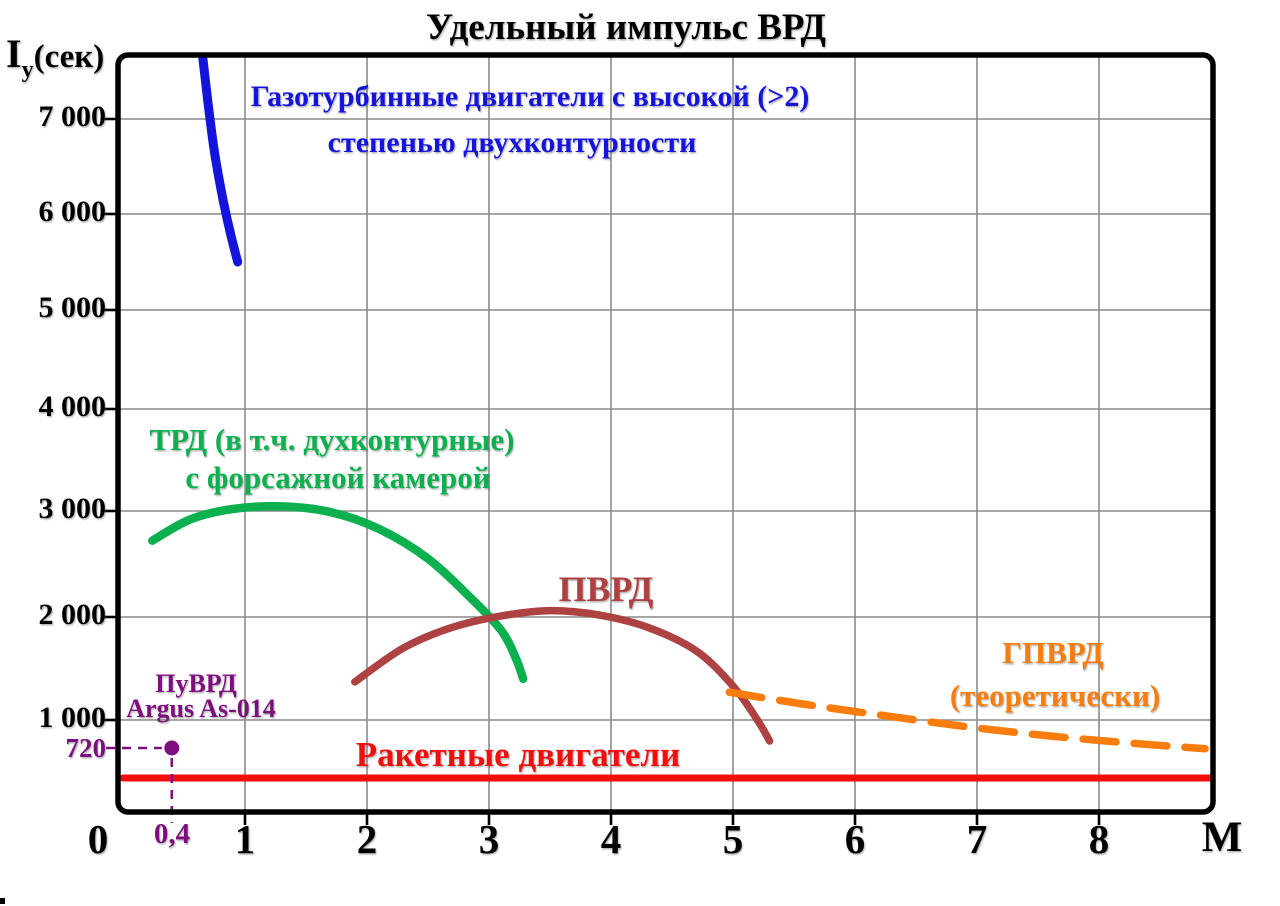  I want to click on annotation-impulse-value: 720, so click(86, 748).